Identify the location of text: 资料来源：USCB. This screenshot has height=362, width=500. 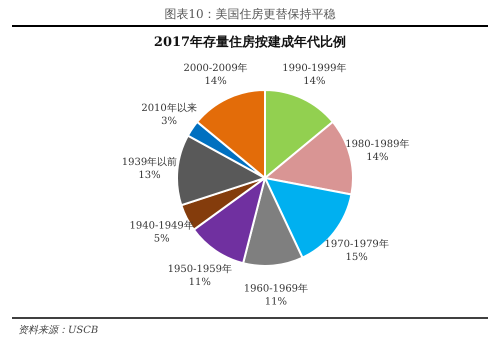
(58, 330).